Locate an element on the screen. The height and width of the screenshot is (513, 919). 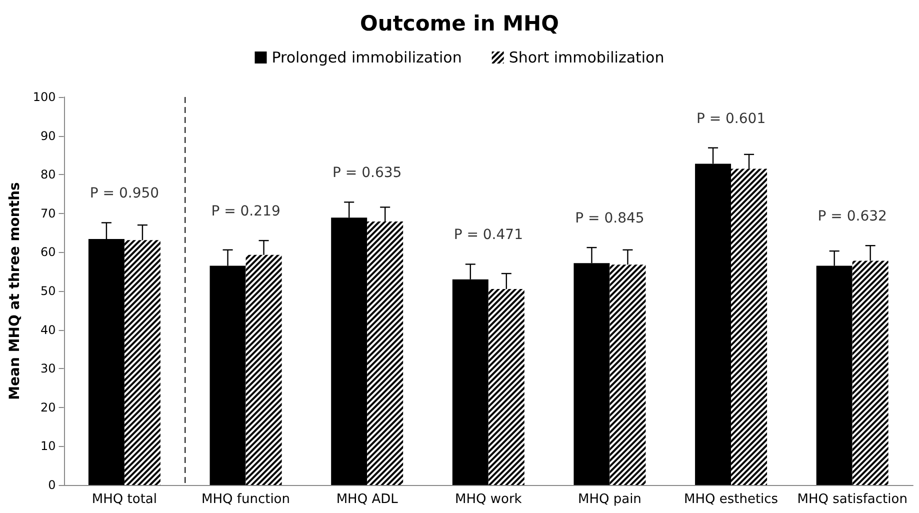
legend-label: Prolonged immobilization is located at coordinates (367, 57).